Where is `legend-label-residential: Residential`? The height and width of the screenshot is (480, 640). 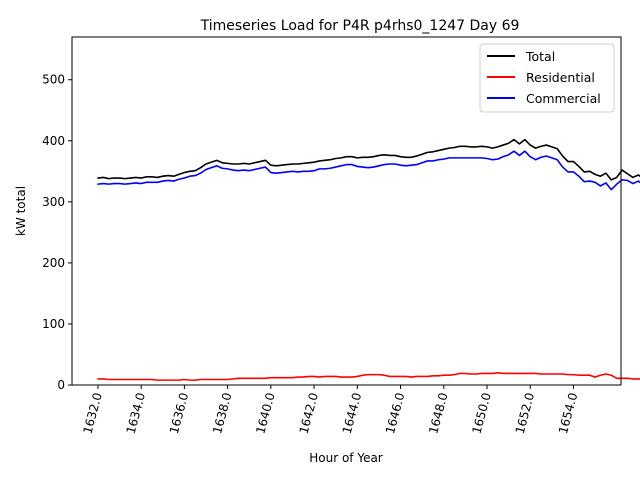
legend-label-residential: Residential is located at coordinates (560, 77).